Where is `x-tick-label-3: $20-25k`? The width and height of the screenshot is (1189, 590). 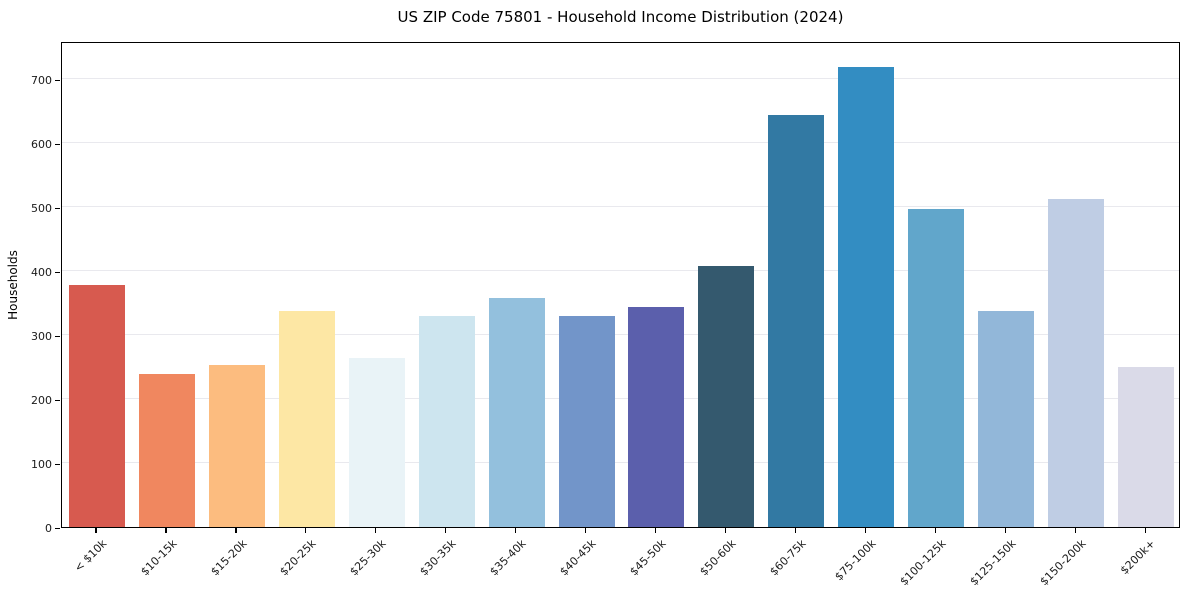 x-tick-label-3: $20-25k is located at coordinates (298, 558).